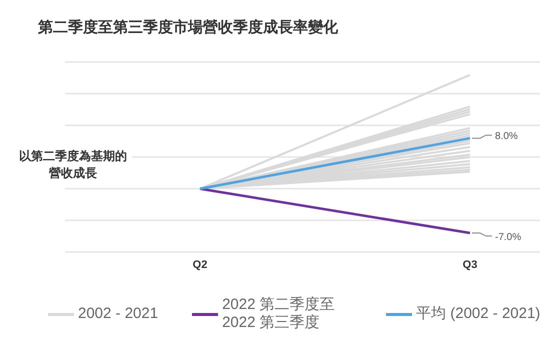  I want to click on x-tick-label: Q2, so click(200, 264).